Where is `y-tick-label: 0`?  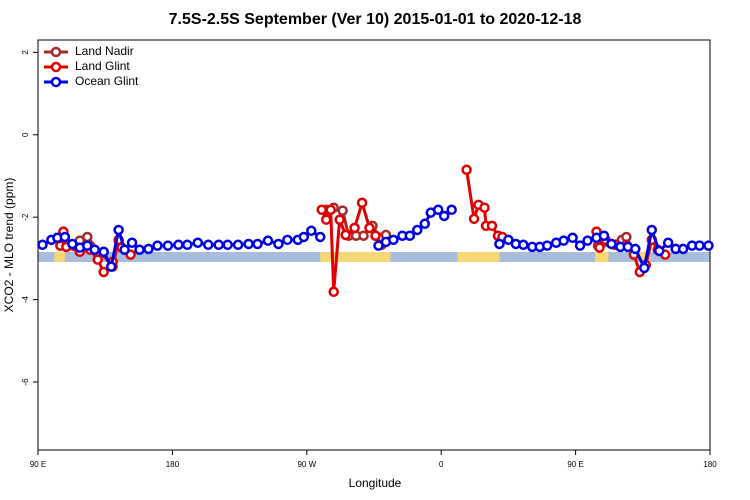 y-tick-label: 0 is located at coordinates (25, 134).